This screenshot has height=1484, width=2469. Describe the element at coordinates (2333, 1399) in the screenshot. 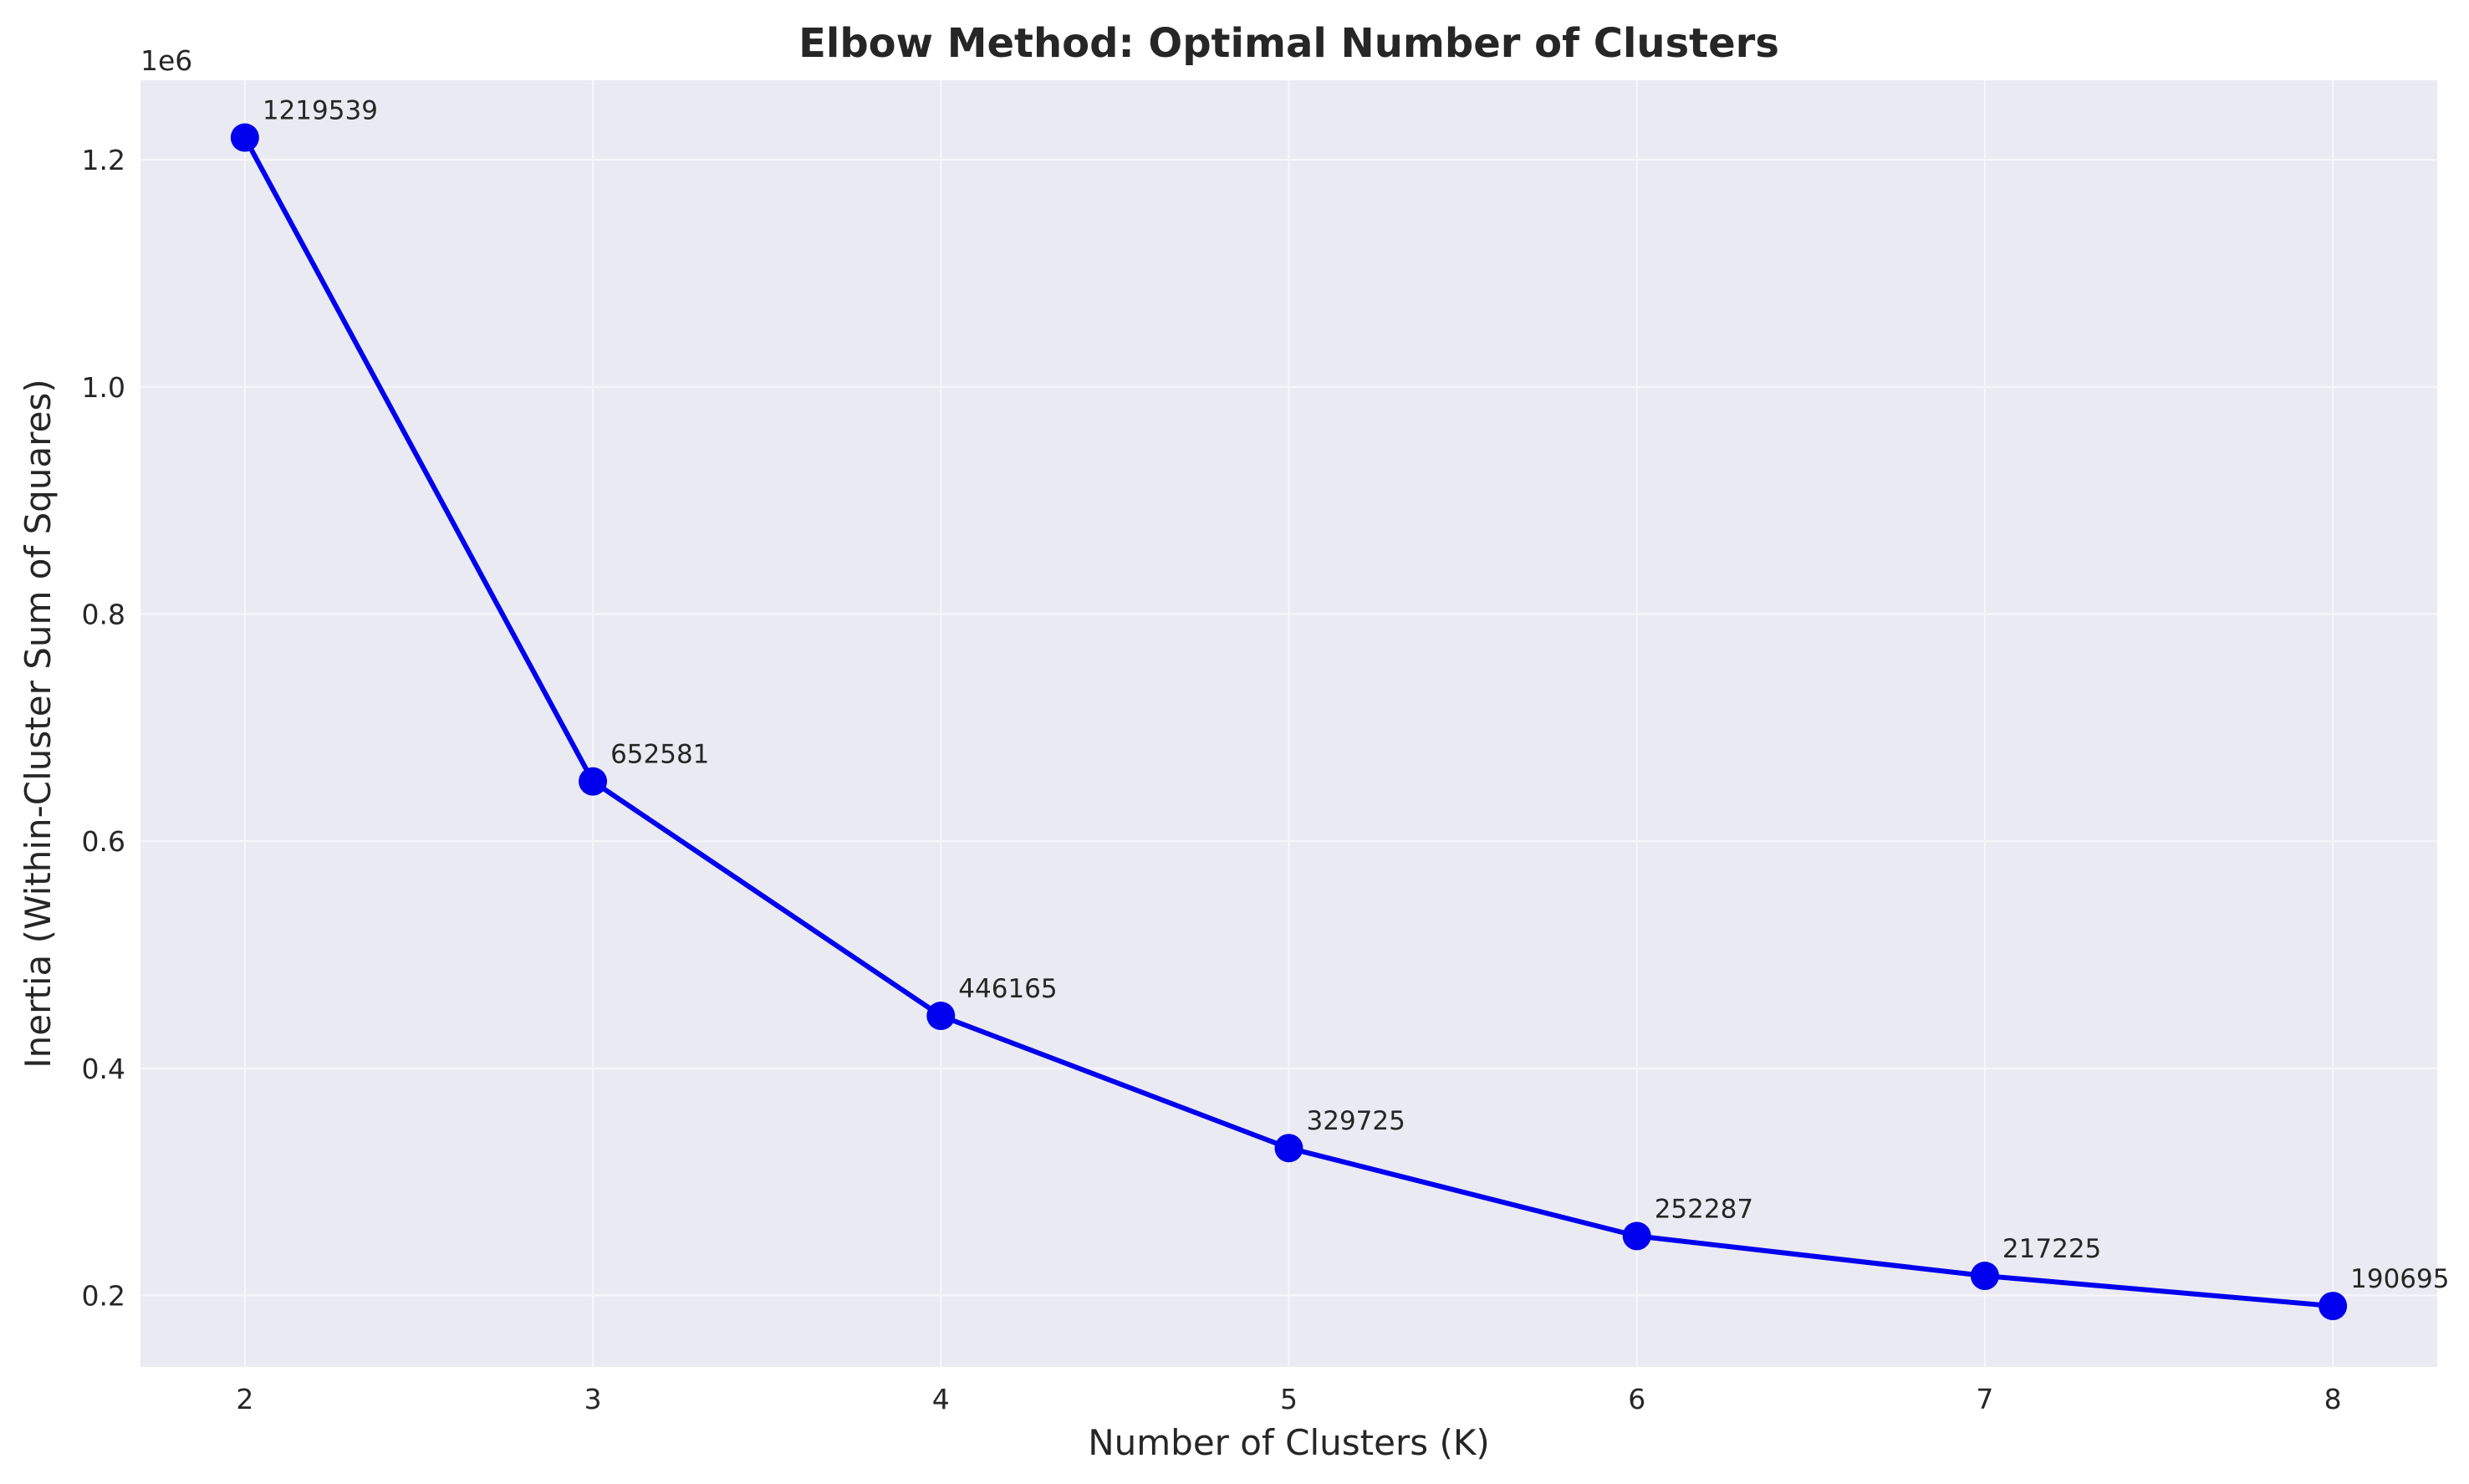

I see `x-tick-label: 8` at that location.